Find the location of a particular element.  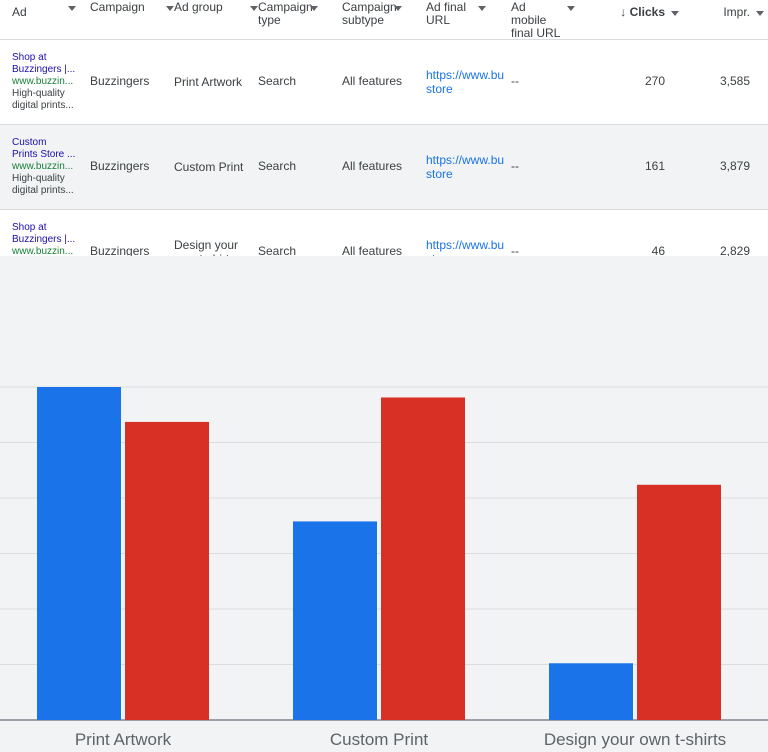

header-text: Ad is located at coordinates (19, 12).